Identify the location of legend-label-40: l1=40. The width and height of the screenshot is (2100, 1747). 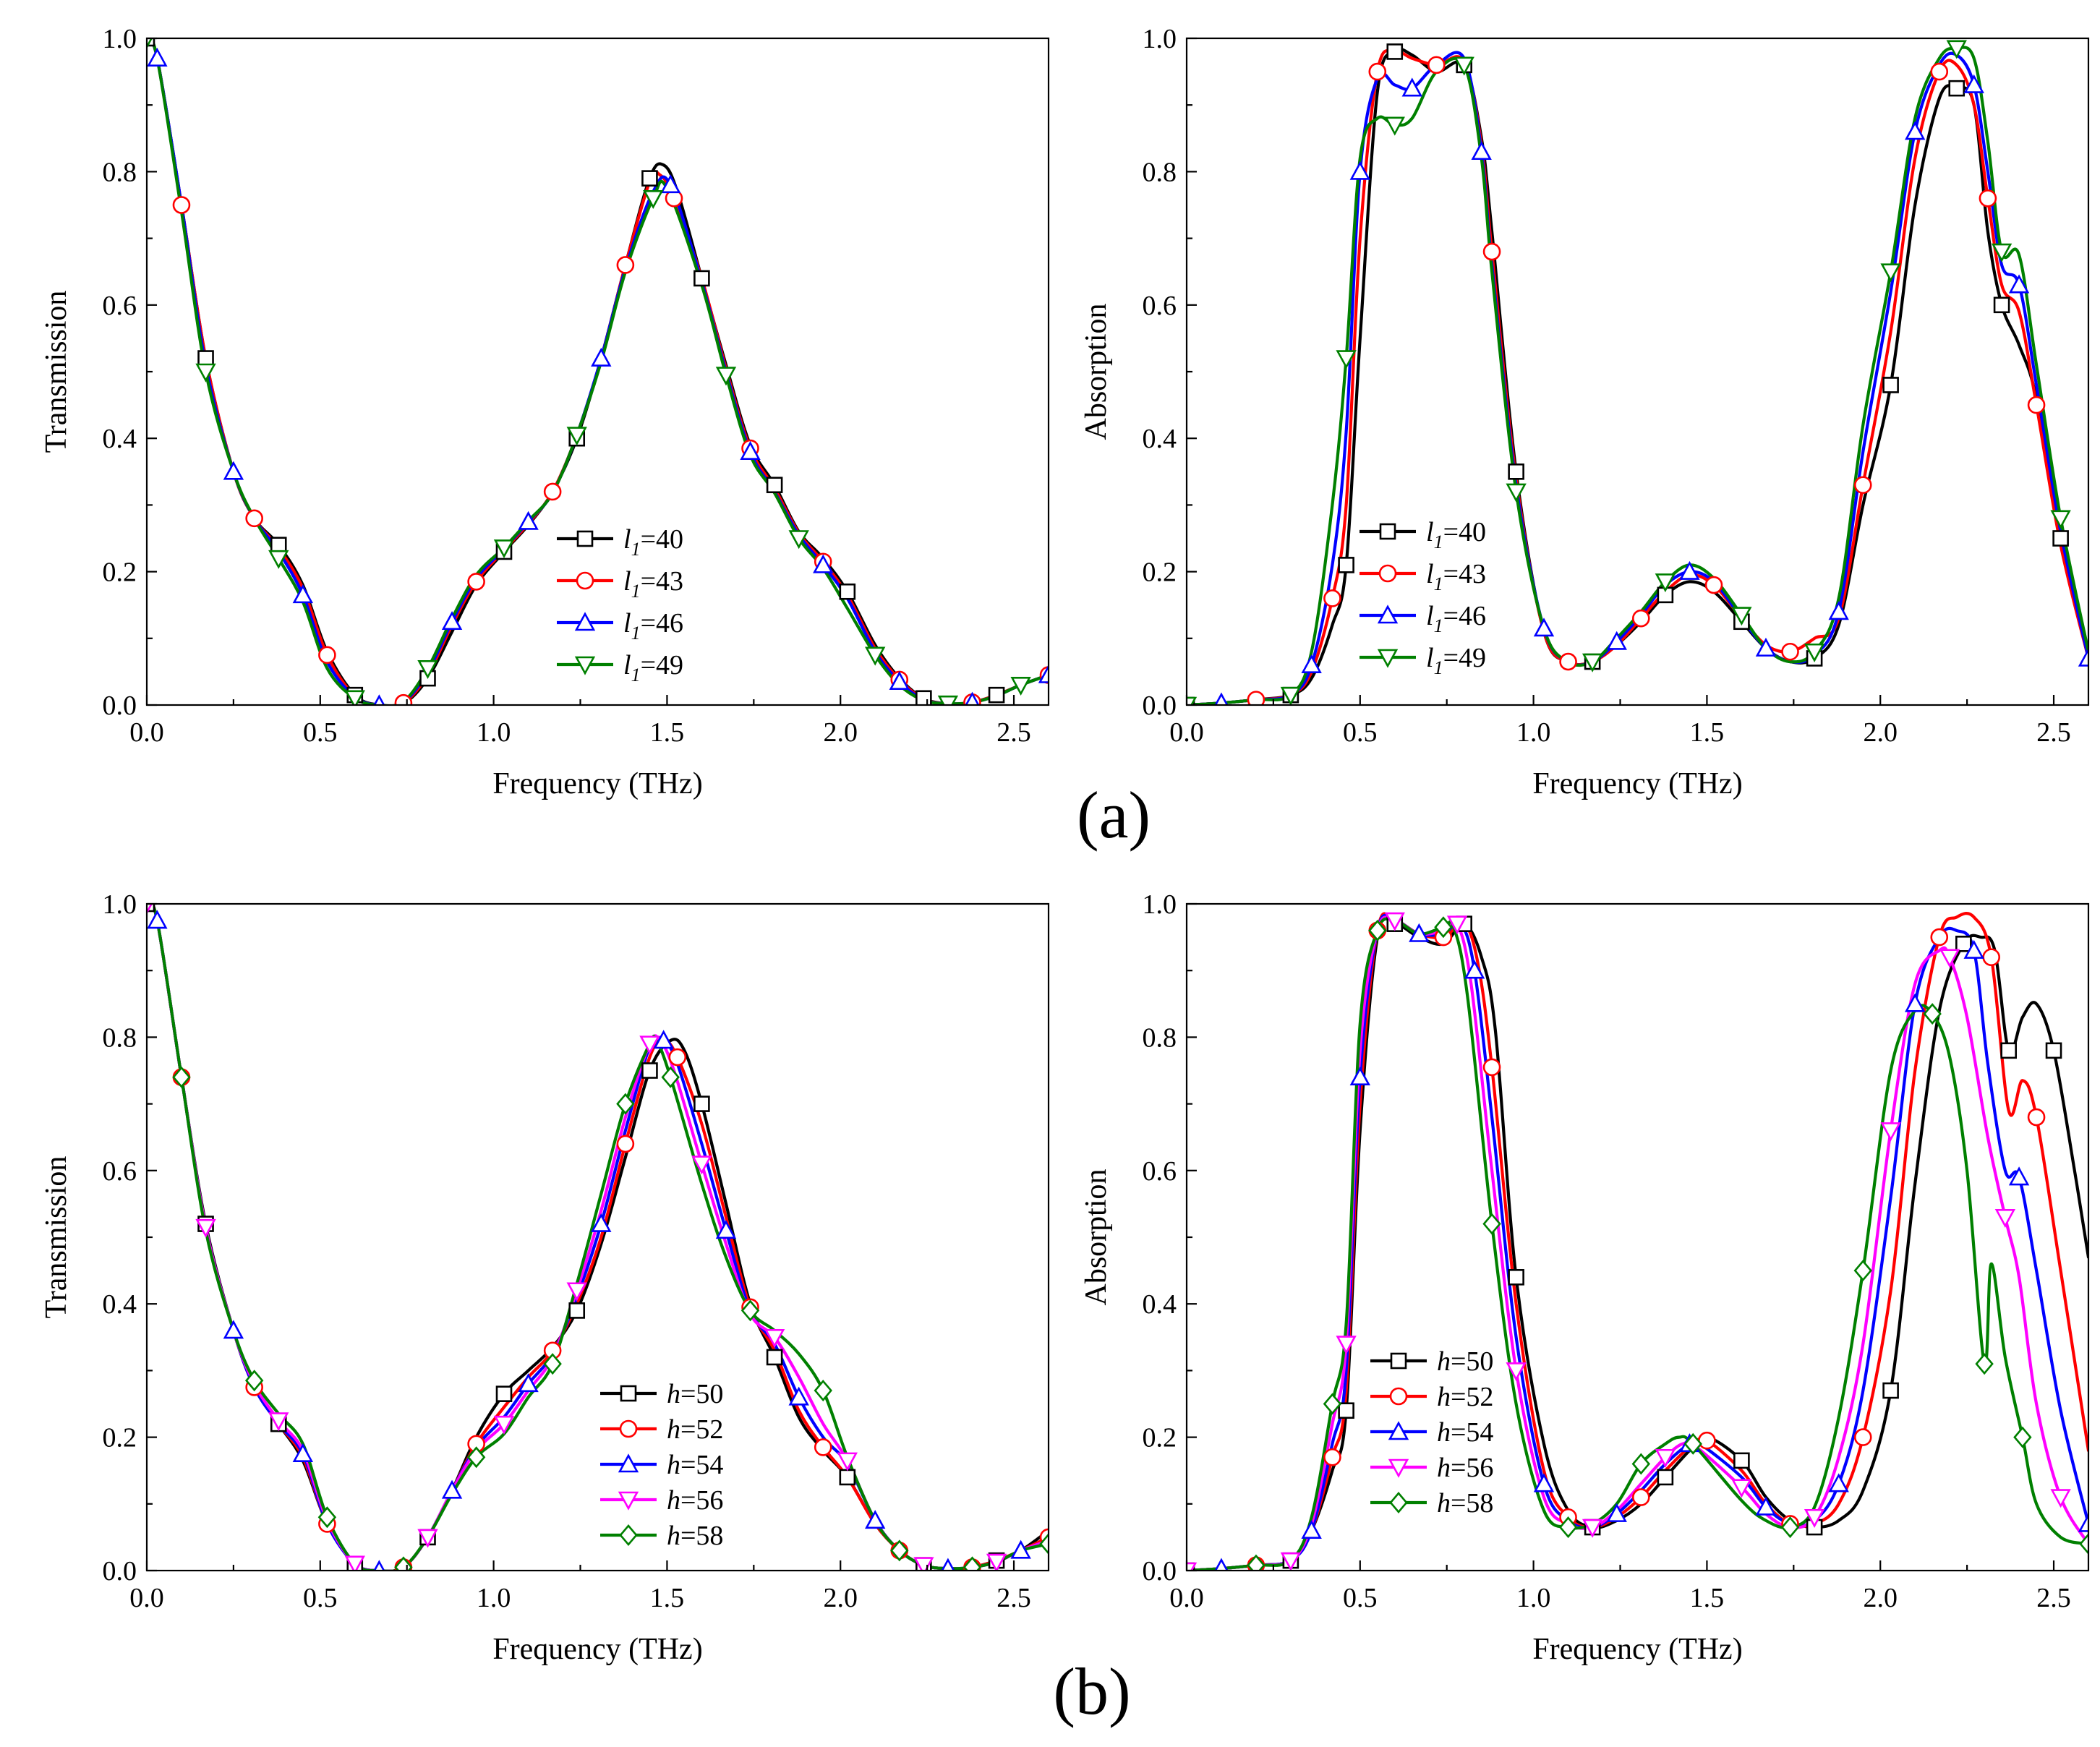
(1456, 534).